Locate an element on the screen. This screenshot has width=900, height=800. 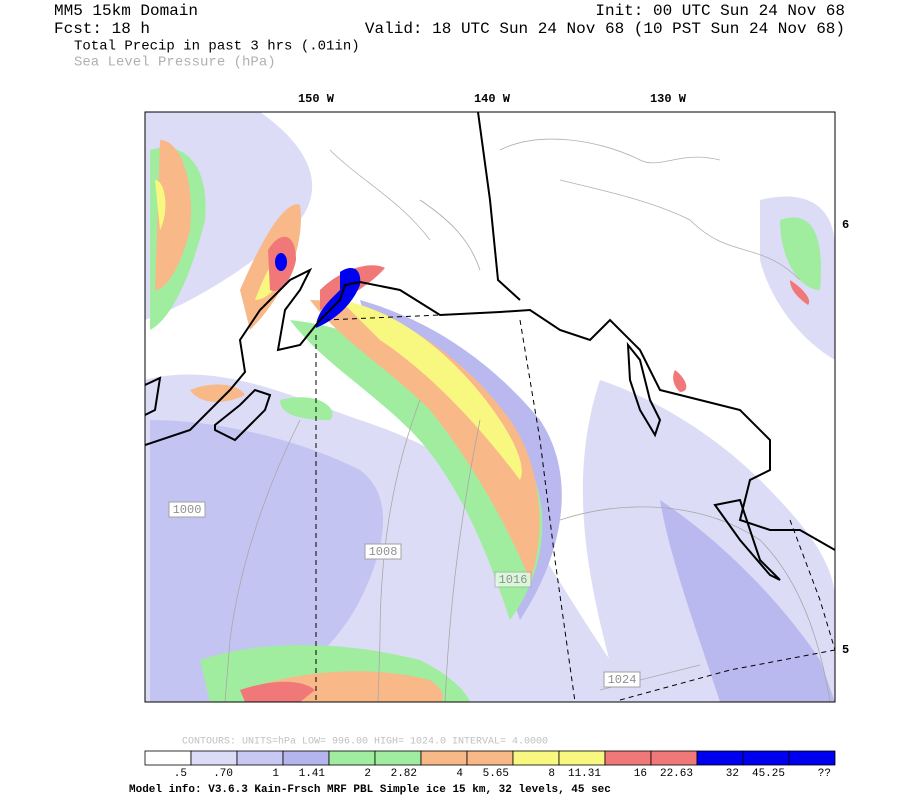
color-bar-label: 1.41 is located at coordinates (312, 774).